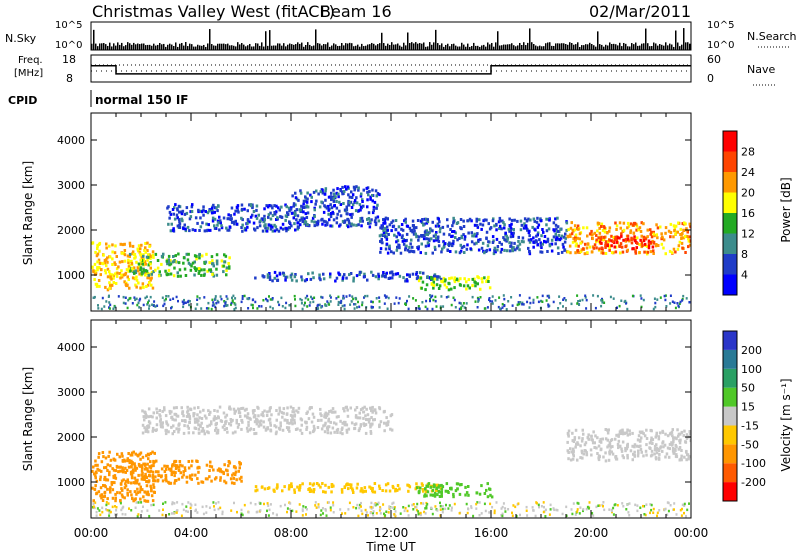 This screenshot has width=800, height=554. What do you see at coordinates (68, 45) in the screenshot?
I see `nsky-tick-bottom: 10^0` at bounding box center [68, 45].